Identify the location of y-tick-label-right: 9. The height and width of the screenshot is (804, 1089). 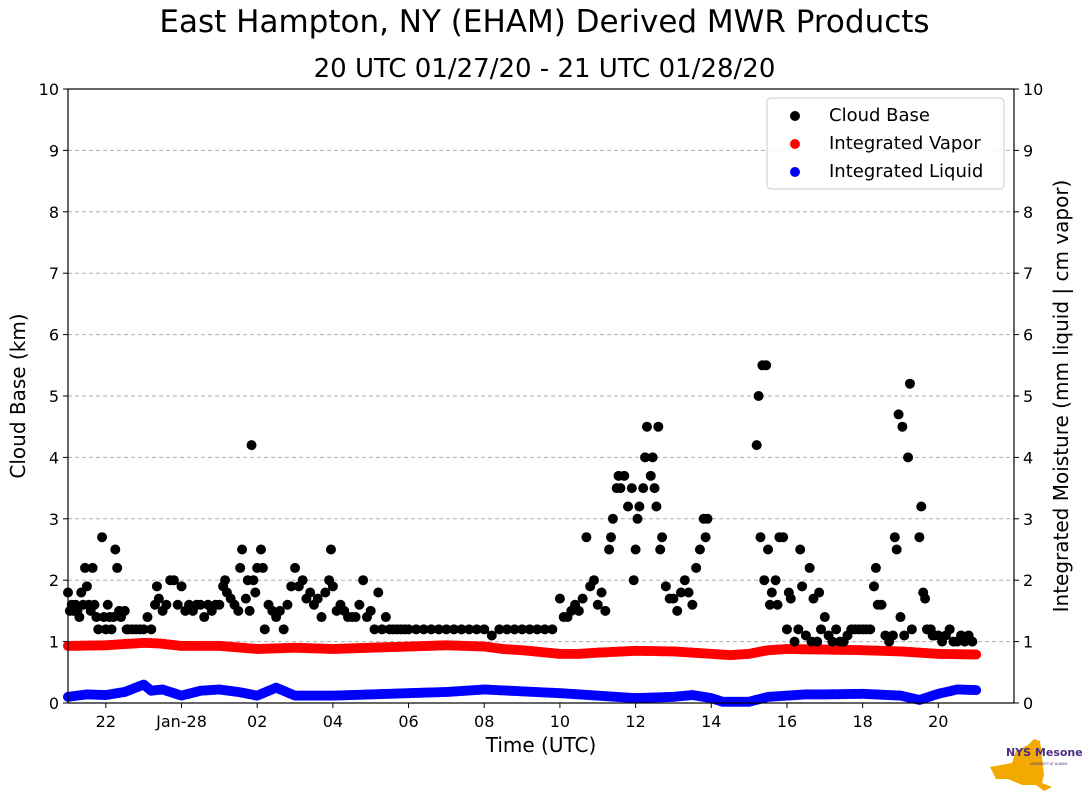
(1028, 150).